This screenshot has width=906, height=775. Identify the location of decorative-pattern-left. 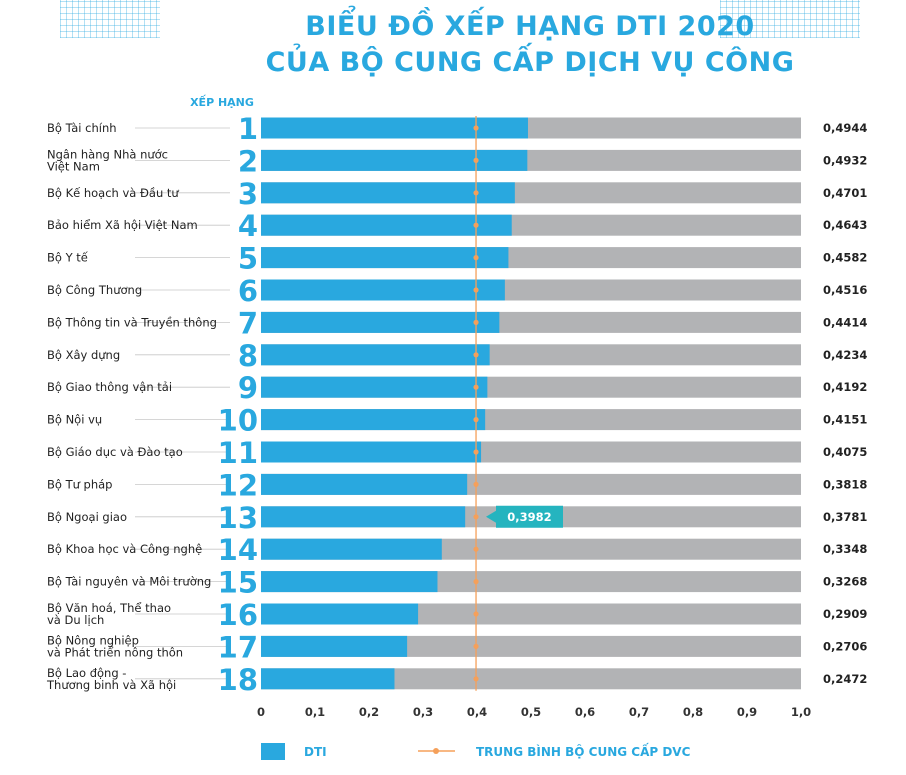
(110, 19).